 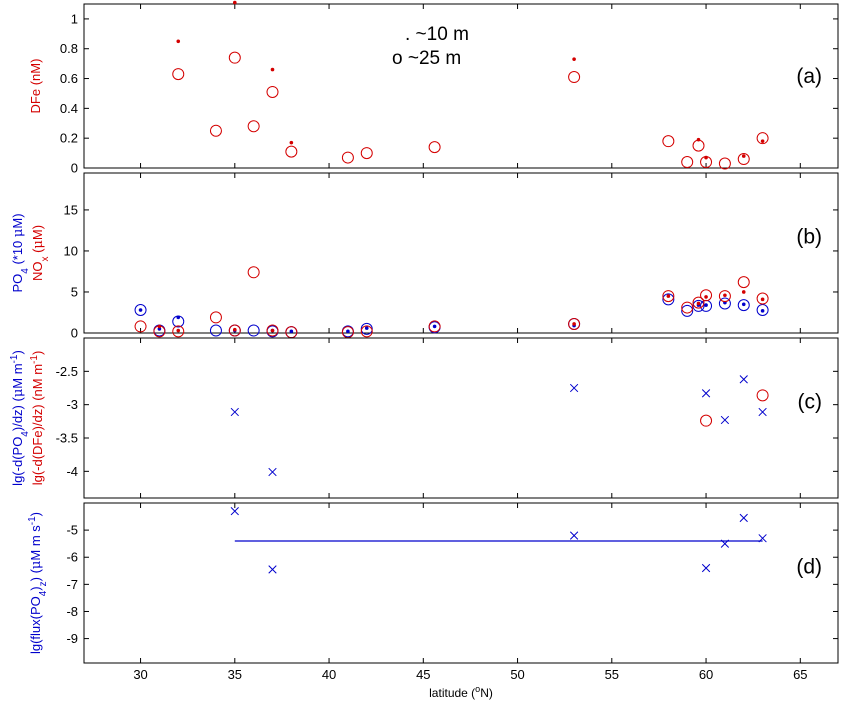 What do you see at coordinates (72, 638) in the screenshot?
I see `y-tick-label: -9` at bounding box center [72, 638].